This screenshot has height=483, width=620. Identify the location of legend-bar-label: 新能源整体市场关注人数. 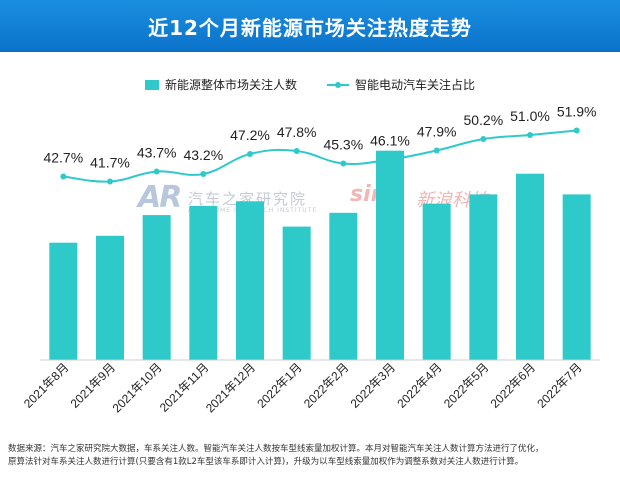
(230, 85).